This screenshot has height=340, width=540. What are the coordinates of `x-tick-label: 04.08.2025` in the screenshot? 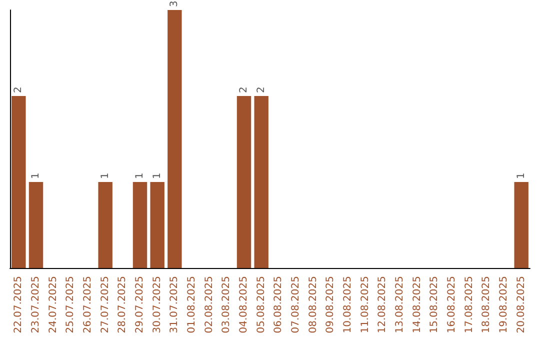 It's located at (244, 305).